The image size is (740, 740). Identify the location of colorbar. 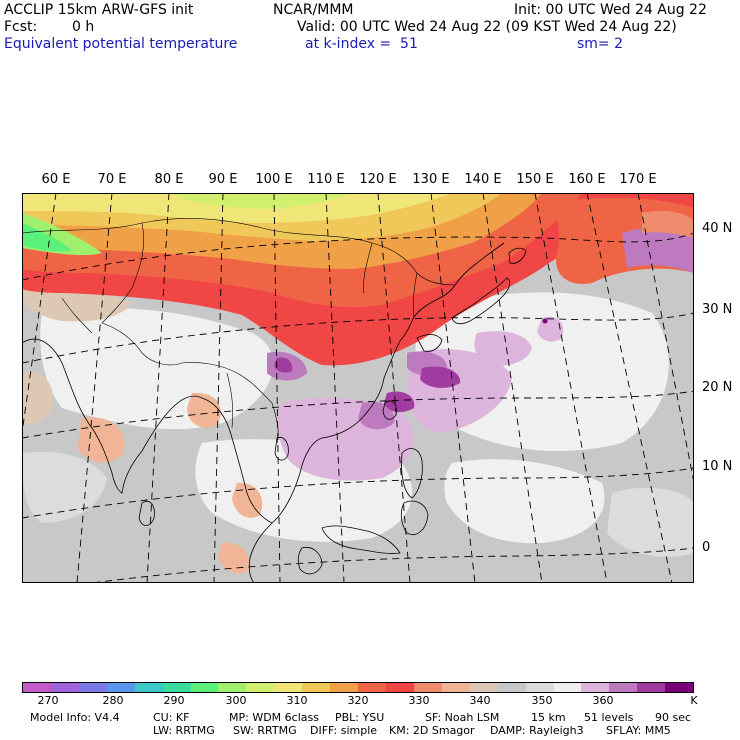
(358, 687).